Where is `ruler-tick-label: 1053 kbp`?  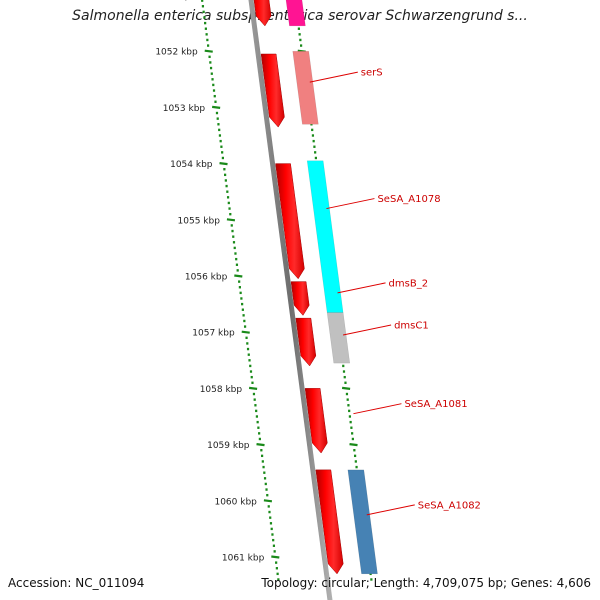 ruler-tick-label: 1053 kbp is located at coordinates (184, 109).